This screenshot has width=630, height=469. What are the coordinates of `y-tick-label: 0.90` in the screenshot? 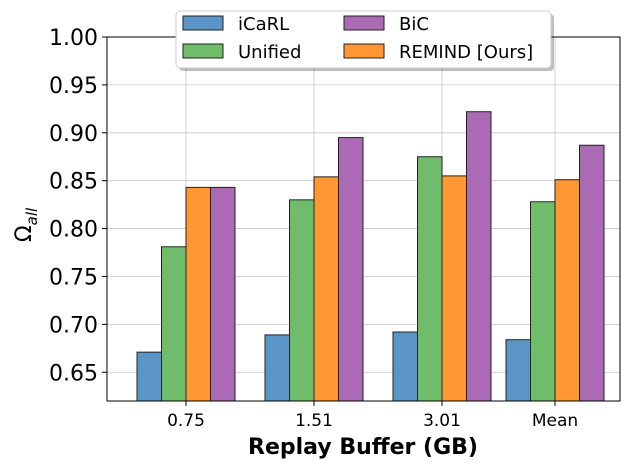 It's located at (73, 134).